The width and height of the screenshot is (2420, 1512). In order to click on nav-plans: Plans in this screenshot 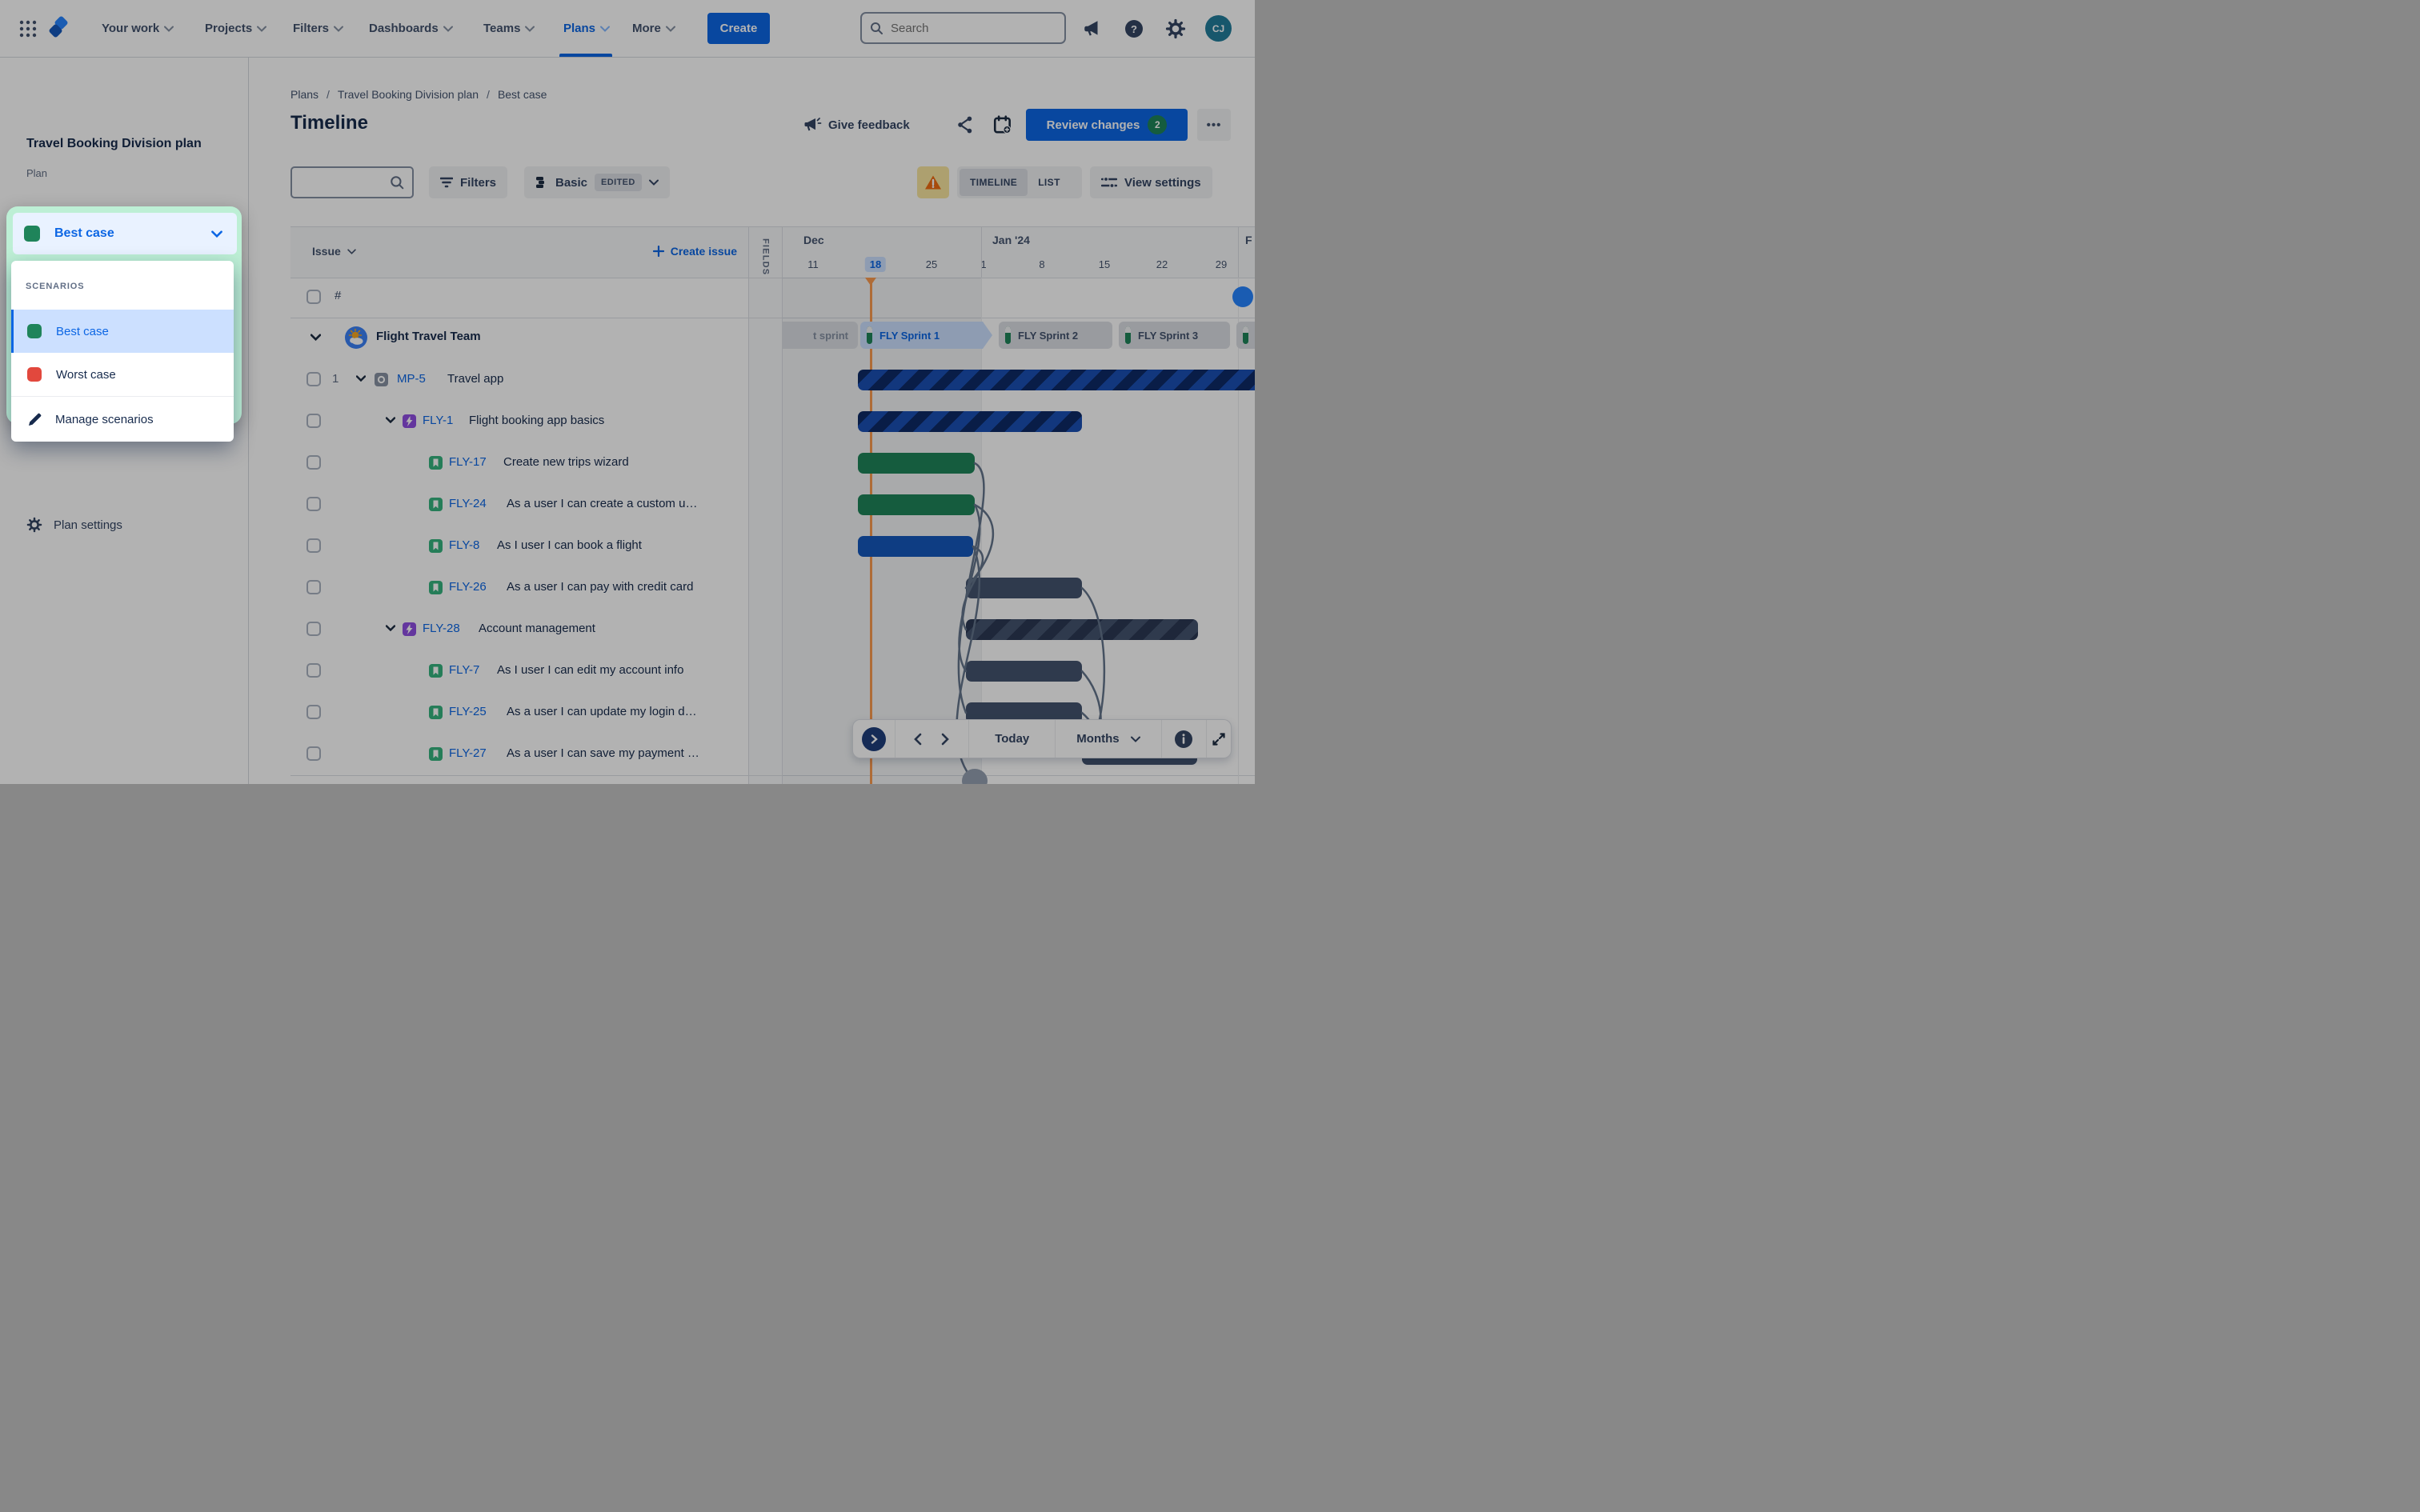, I will do `click(587, 28)`.